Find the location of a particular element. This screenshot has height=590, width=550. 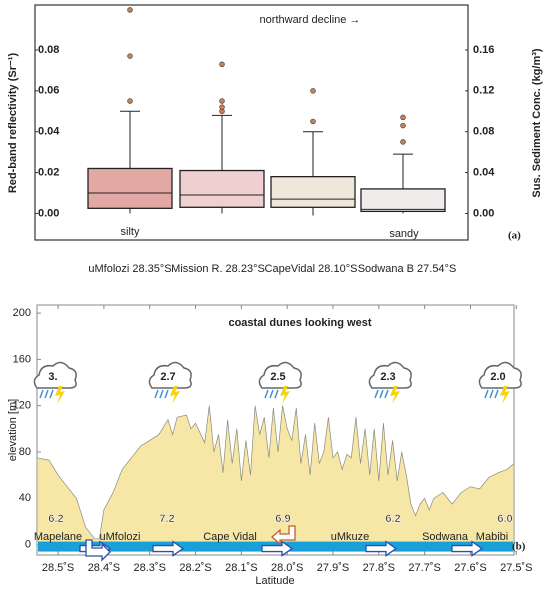

x-tick-label: 28.3˚S is located at coordinates (150, 568).